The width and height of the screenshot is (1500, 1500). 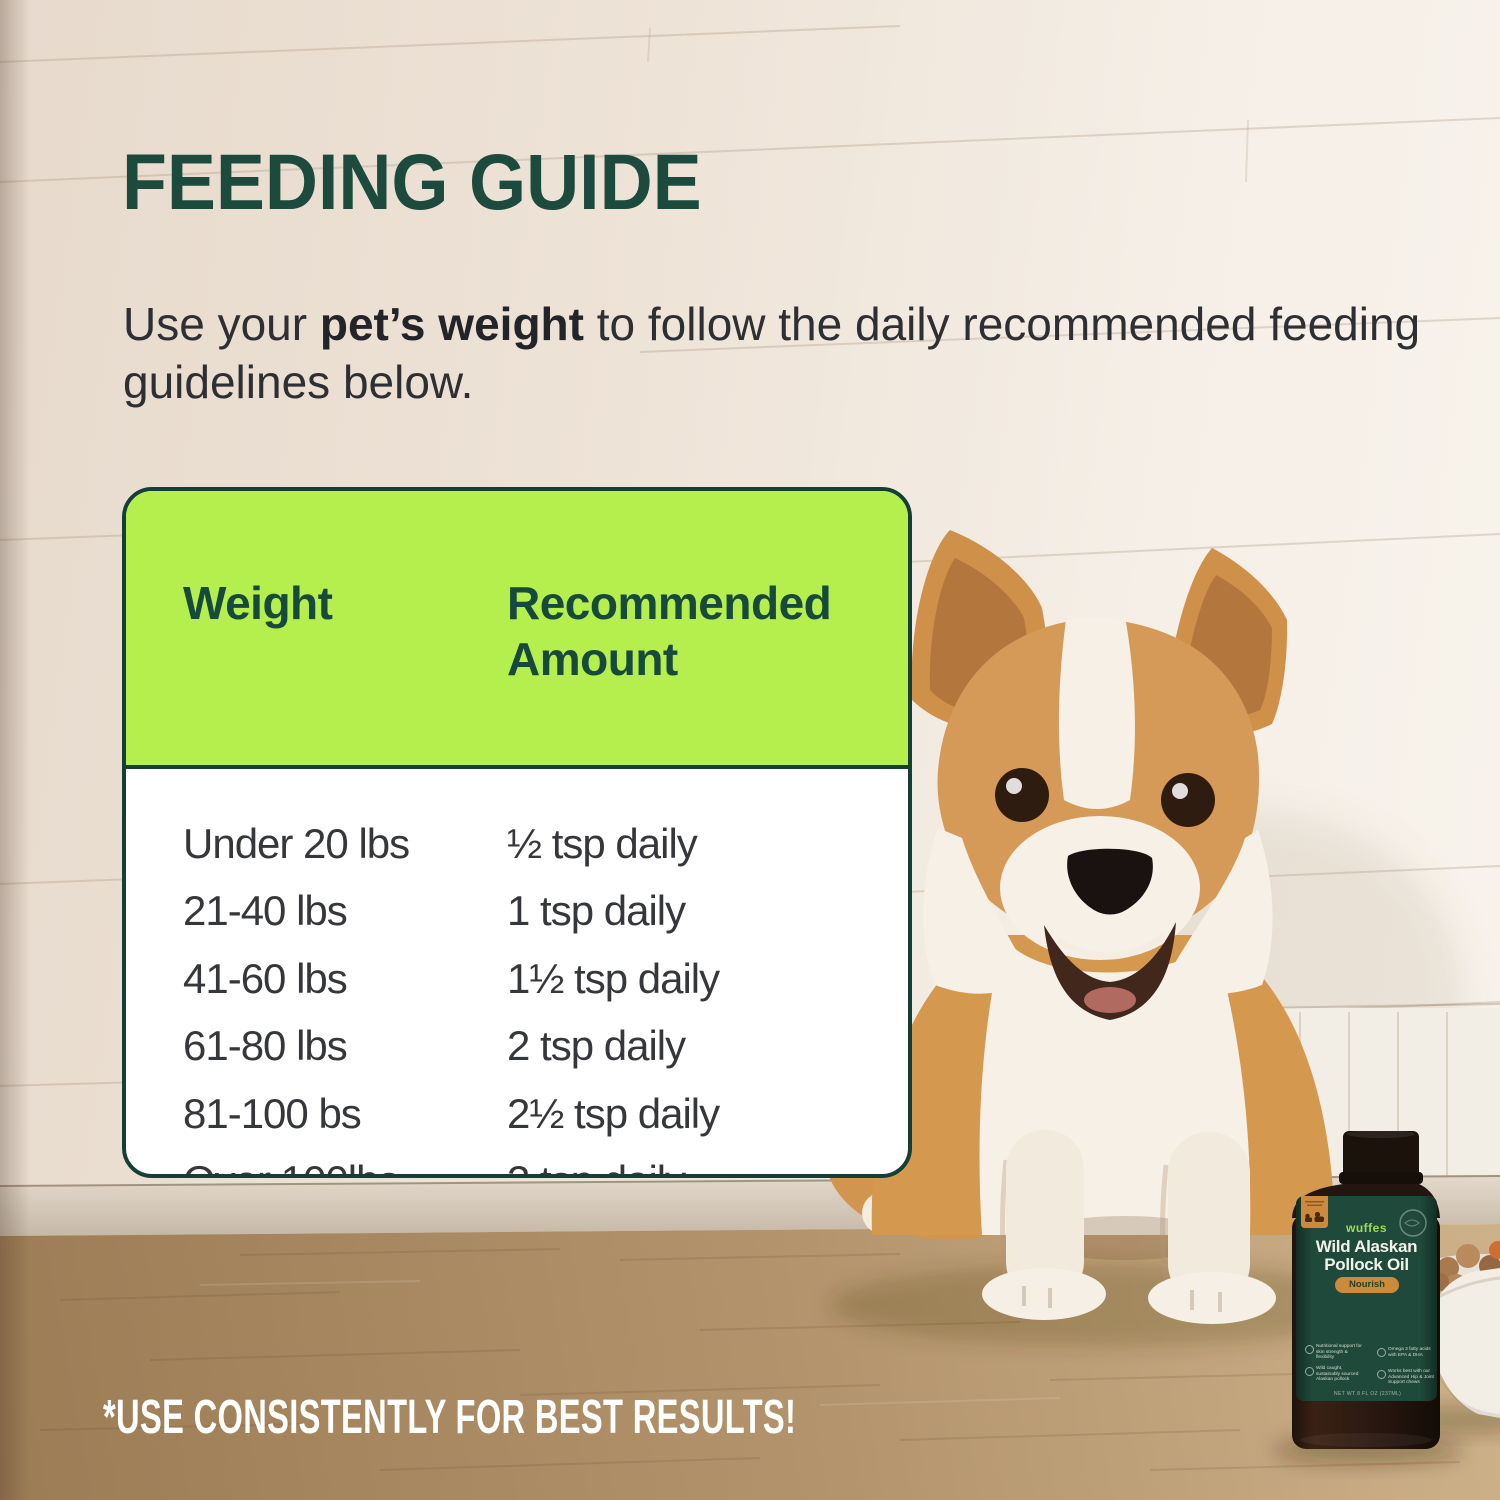 I want to click on table-header-row: Weight Recommended Amount, so click(x=517, y=630).